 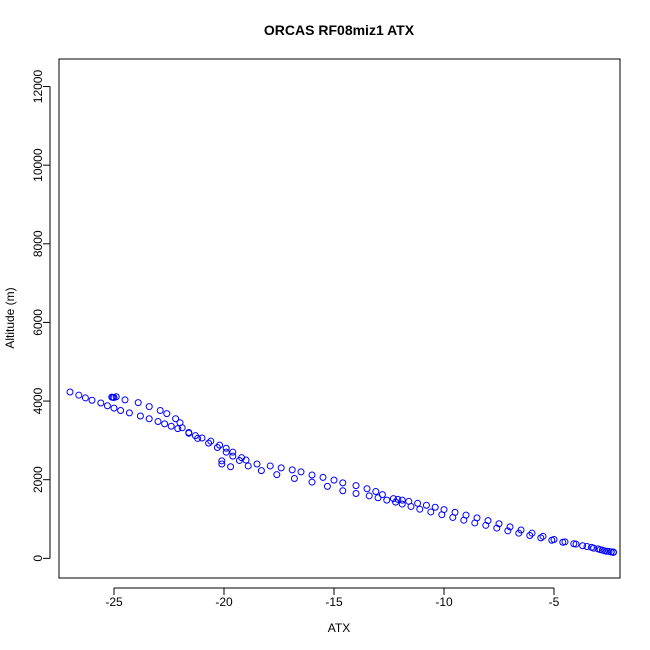 I want to click on y-tick-label: 0, so click(x=38, y=558).